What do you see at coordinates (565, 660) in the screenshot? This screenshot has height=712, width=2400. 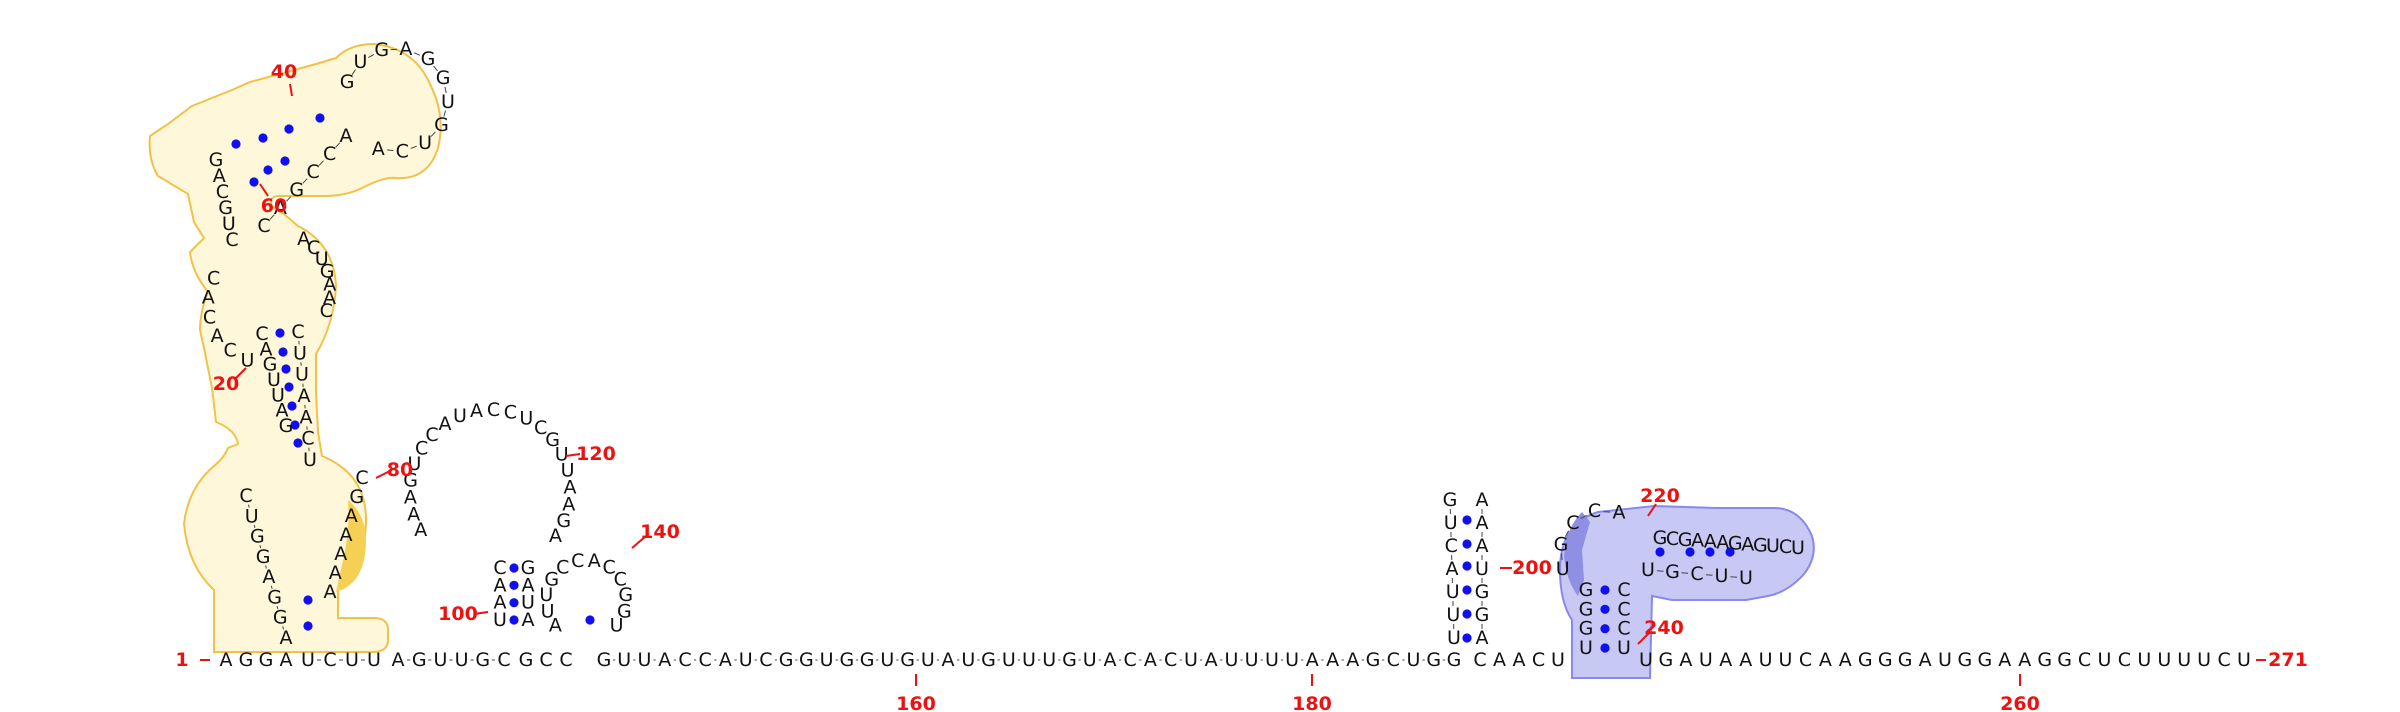 I see `nucleotide-bottom_strand_4: C` at bounding box center [565, 660].